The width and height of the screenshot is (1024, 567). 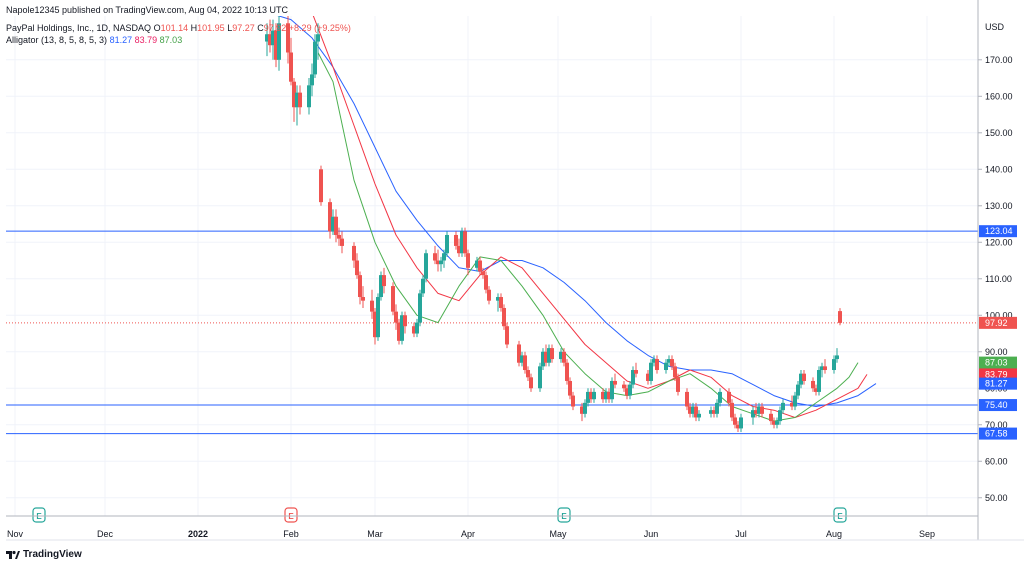 What do you see at coordinates (243, 28) in the screenshot?
I see `low-value: 97.27` at bounding box center [243, 28].